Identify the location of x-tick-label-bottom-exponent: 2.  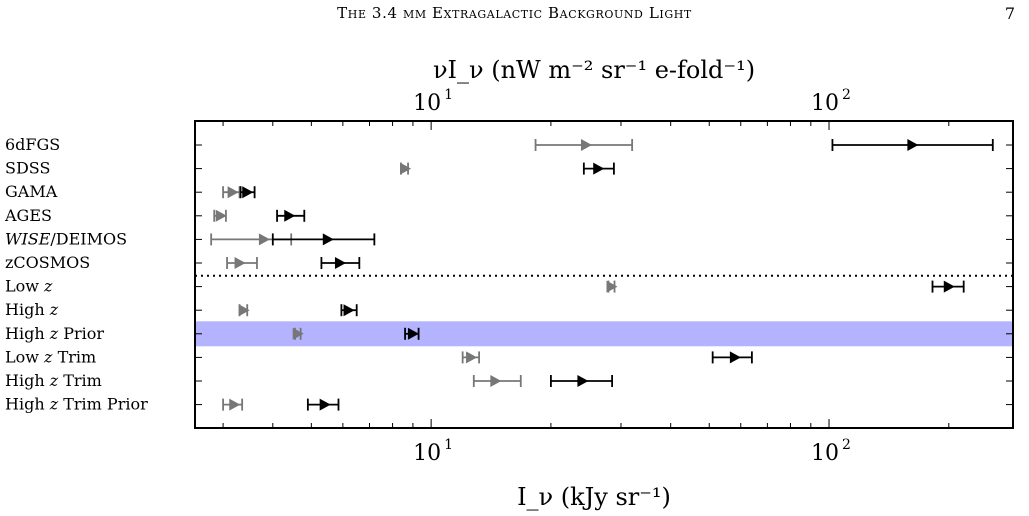
(846, 445).